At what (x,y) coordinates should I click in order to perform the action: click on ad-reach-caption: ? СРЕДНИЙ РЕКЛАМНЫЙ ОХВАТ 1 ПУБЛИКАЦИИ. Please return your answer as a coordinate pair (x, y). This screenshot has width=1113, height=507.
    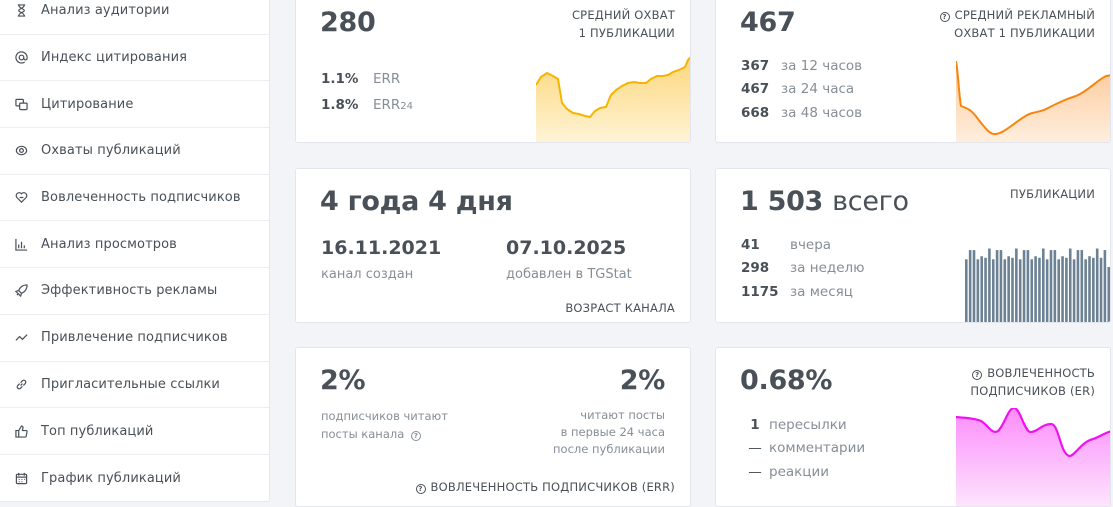
    Looking at the image, I should click on (1017, 24).